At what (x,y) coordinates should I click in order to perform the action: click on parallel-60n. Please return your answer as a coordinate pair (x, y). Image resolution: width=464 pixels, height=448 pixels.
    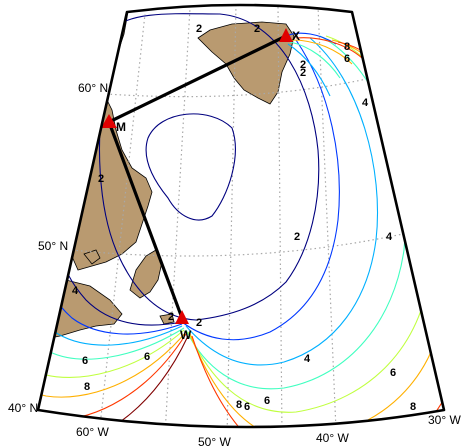
    Looking at the image, I should click on (243, 86).